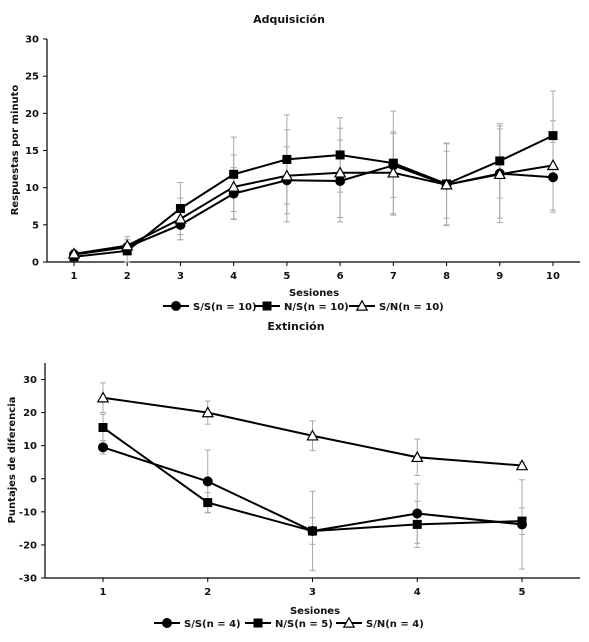 The height and width of the screenshot is (642, 589). What do you see at coordinates (340, 276) in the screenshot?
I see `x-tick-label: 6` at bounding box center [340, 276].